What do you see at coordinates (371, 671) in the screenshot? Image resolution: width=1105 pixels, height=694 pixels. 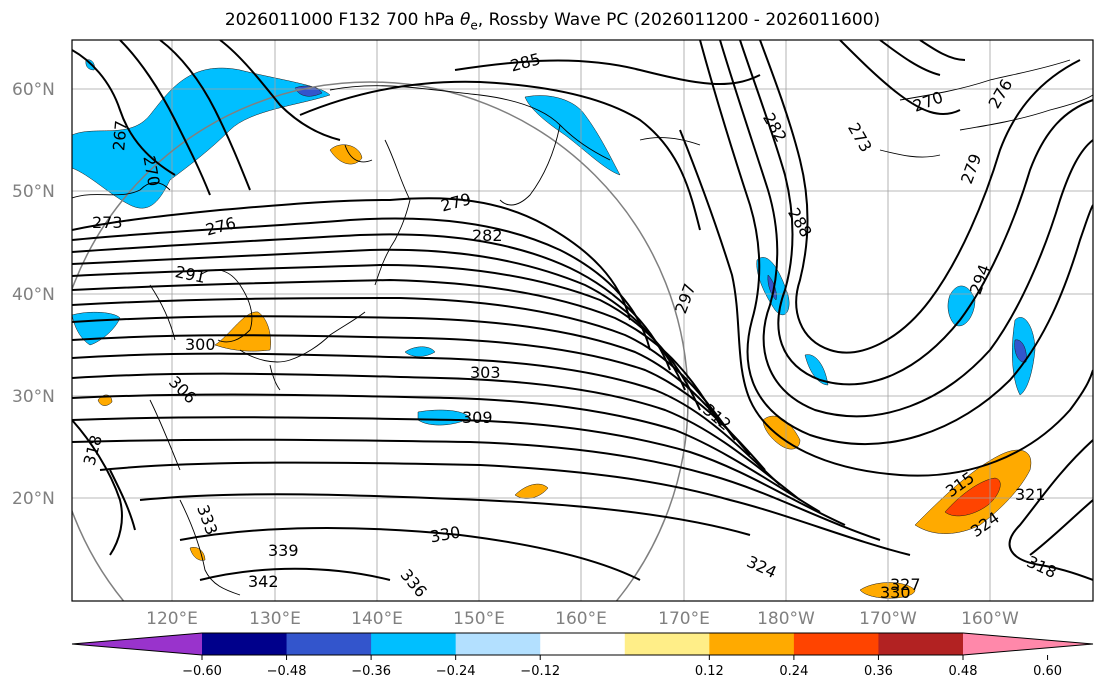 I see `colorbar-tick-label: −0.36` at bounding box center [371, 671].